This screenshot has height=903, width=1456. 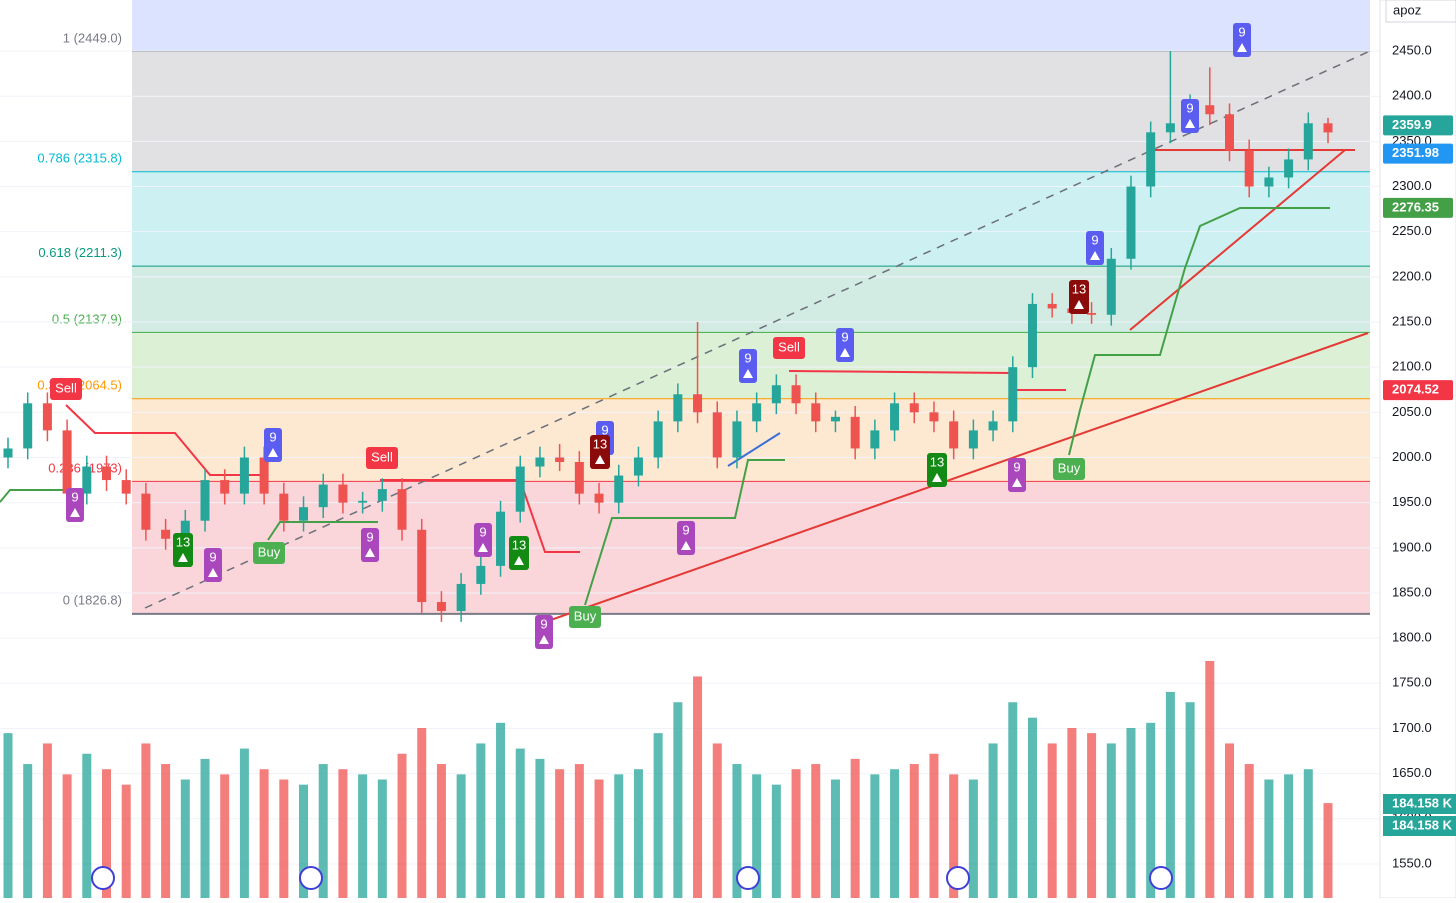 I want to click on symbol-text: apoz, so click(x=1407, y=9).